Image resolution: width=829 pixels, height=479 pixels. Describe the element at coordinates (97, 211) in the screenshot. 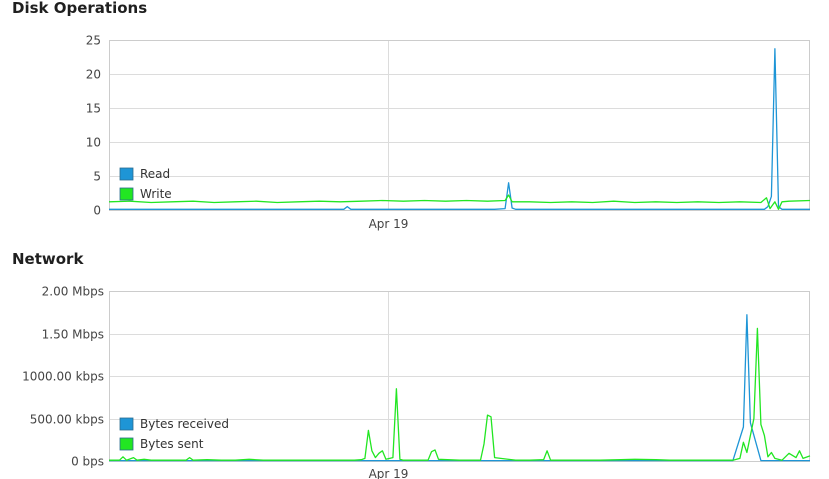

I see `y-tick-label: 0` at that location.